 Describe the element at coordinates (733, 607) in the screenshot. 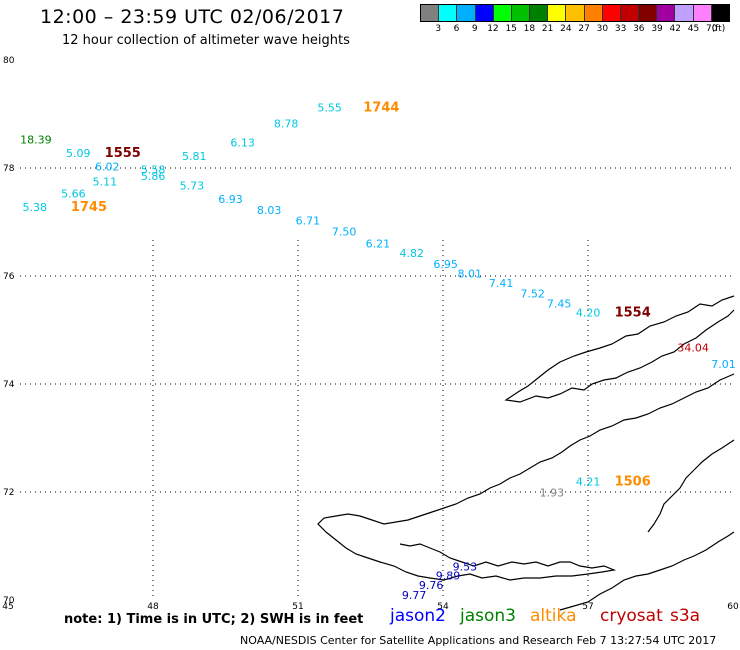

I see `lon-tick-label: 60` at that location.